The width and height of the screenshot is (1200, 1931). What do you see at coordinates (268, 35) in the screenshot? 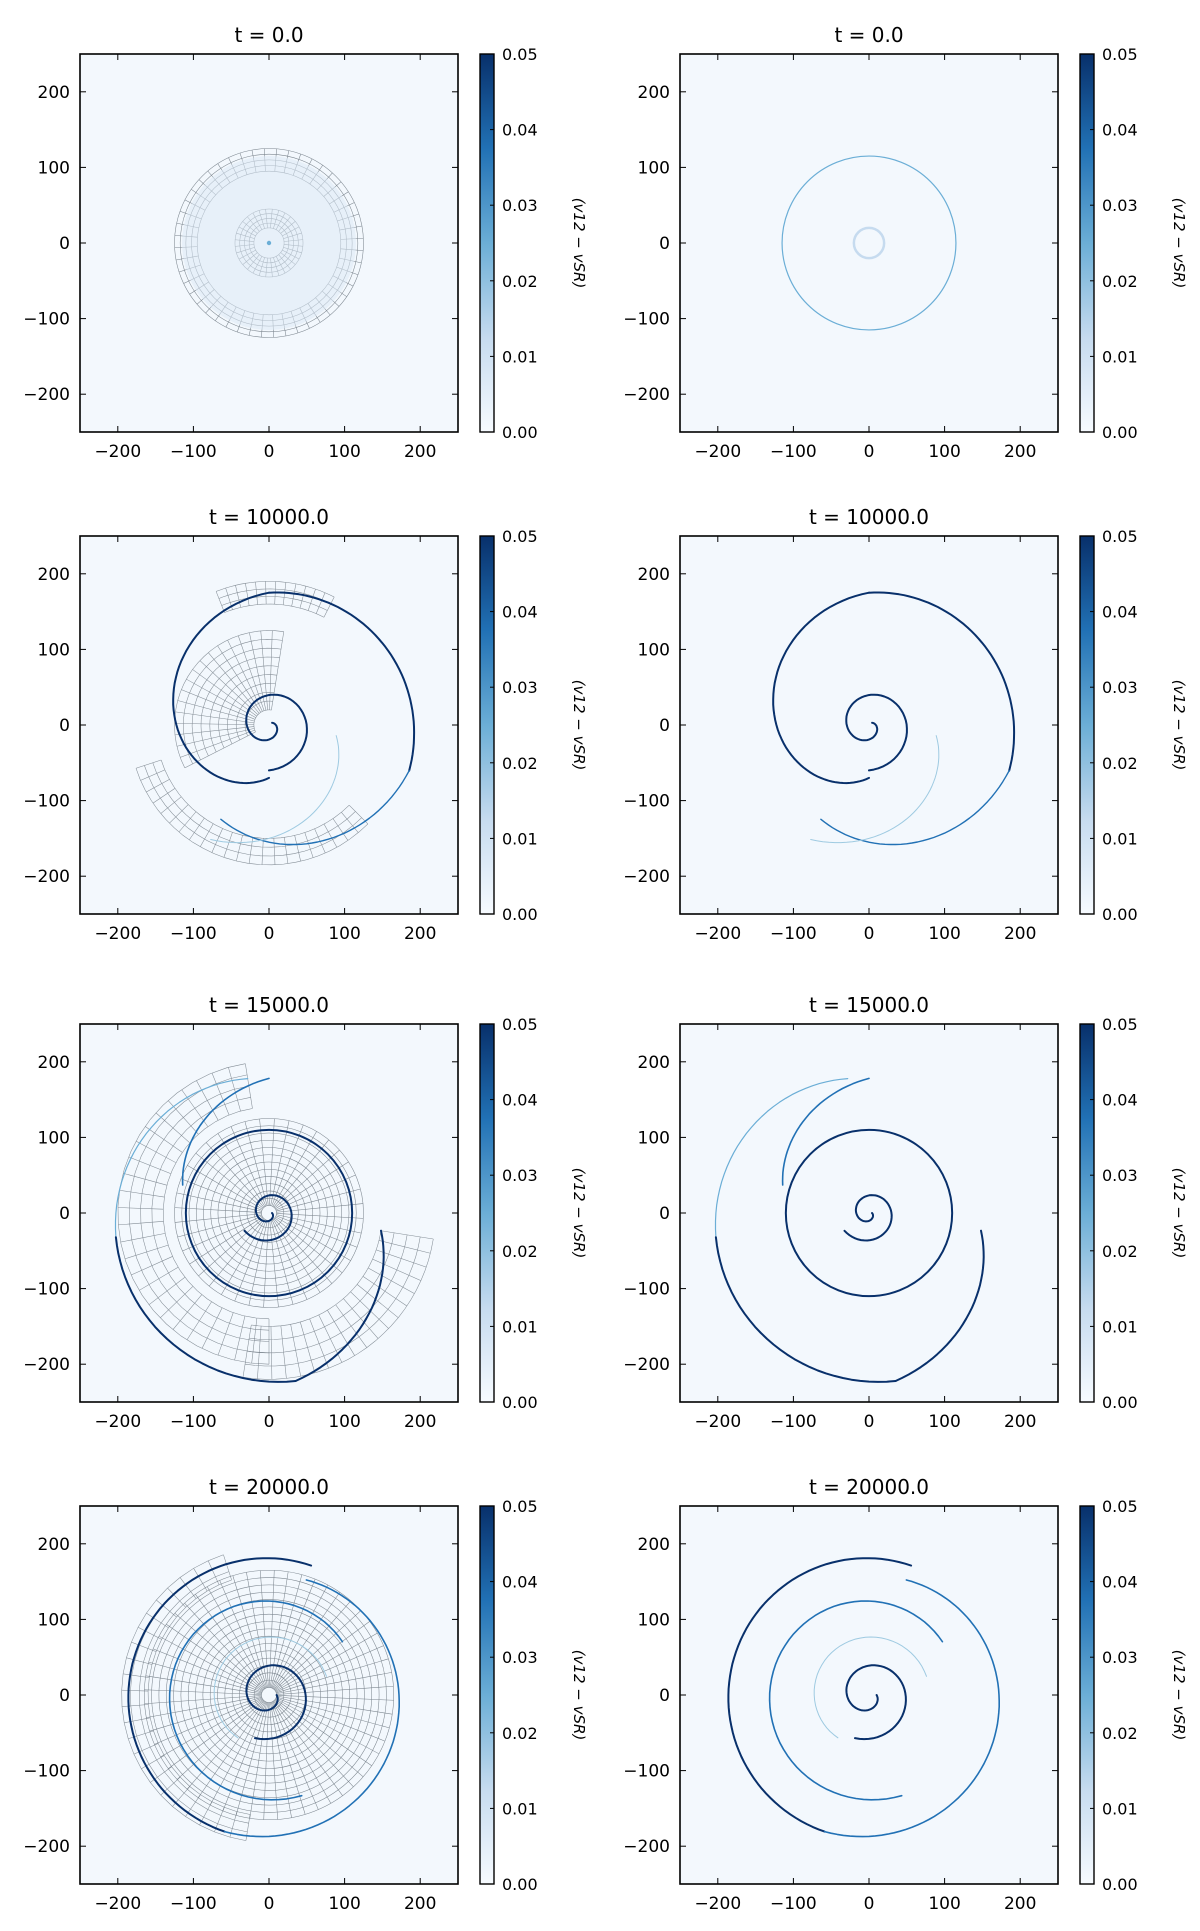
I see `plot-title: t = 0.0` at bounding box center [268, 35].